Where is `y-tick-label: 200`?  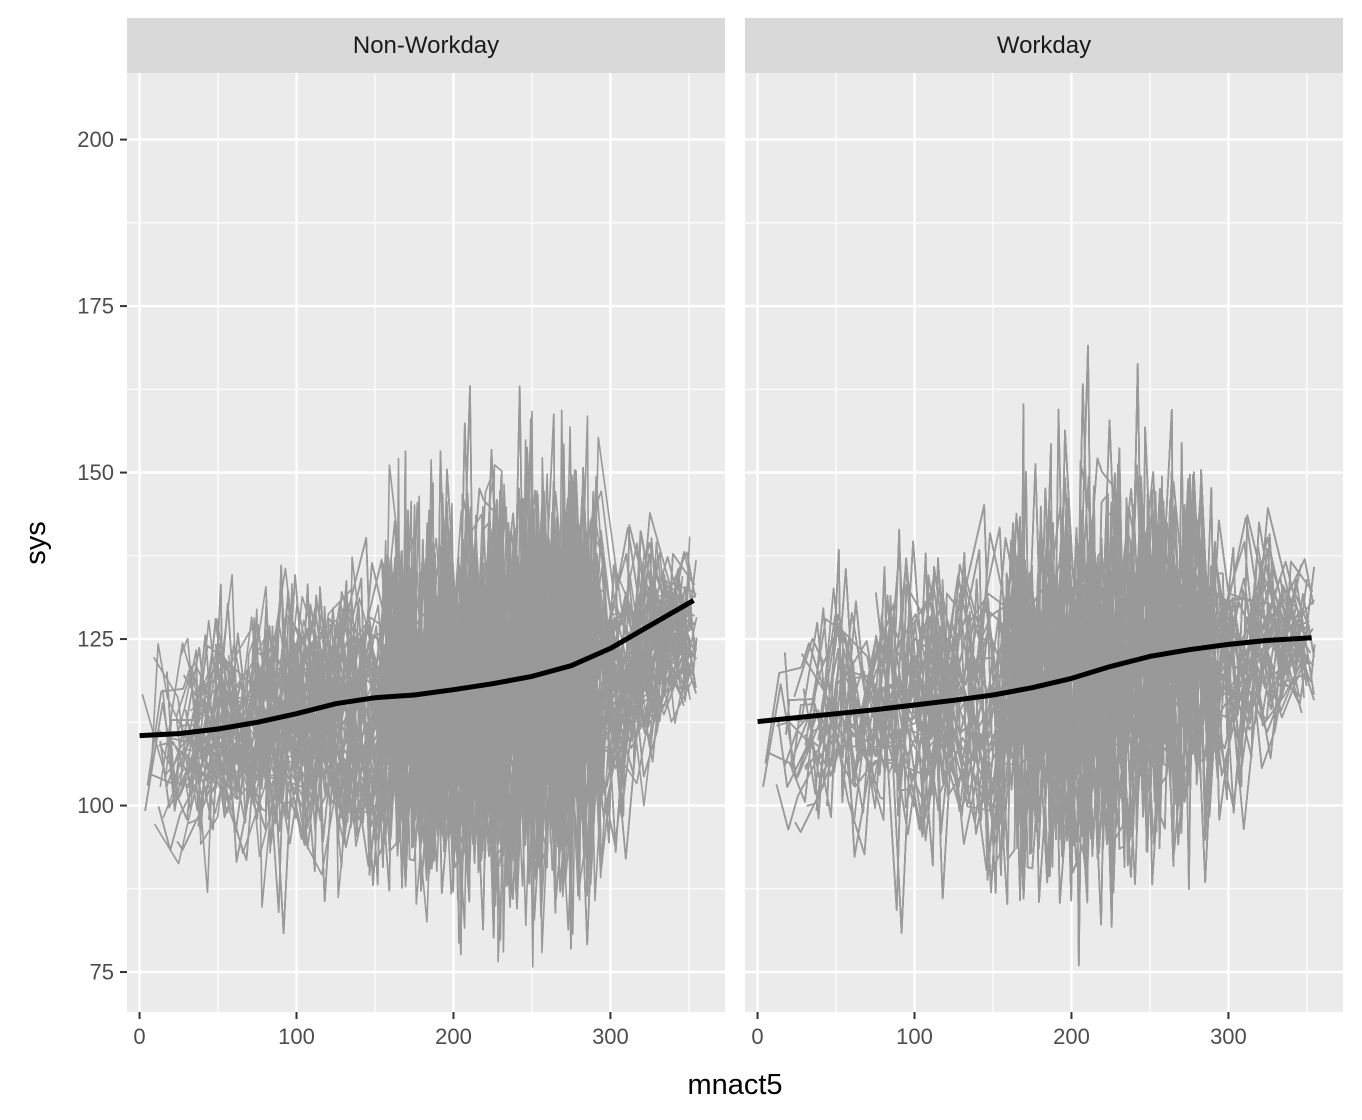 y-tick-label: 200 is located at coordinates (95, 139).